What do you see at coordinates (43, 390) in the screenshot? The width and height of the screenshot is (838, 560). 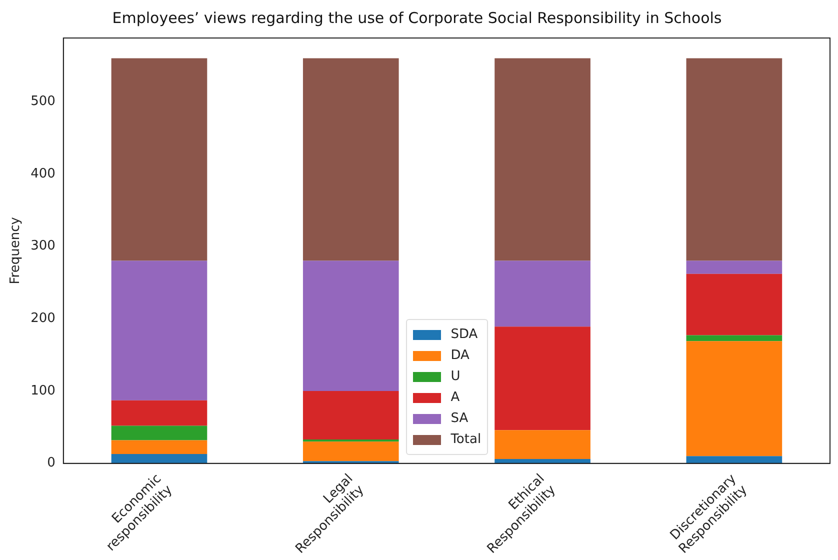 I see `y-tick-label: 100` at bounding box center [43, 390].